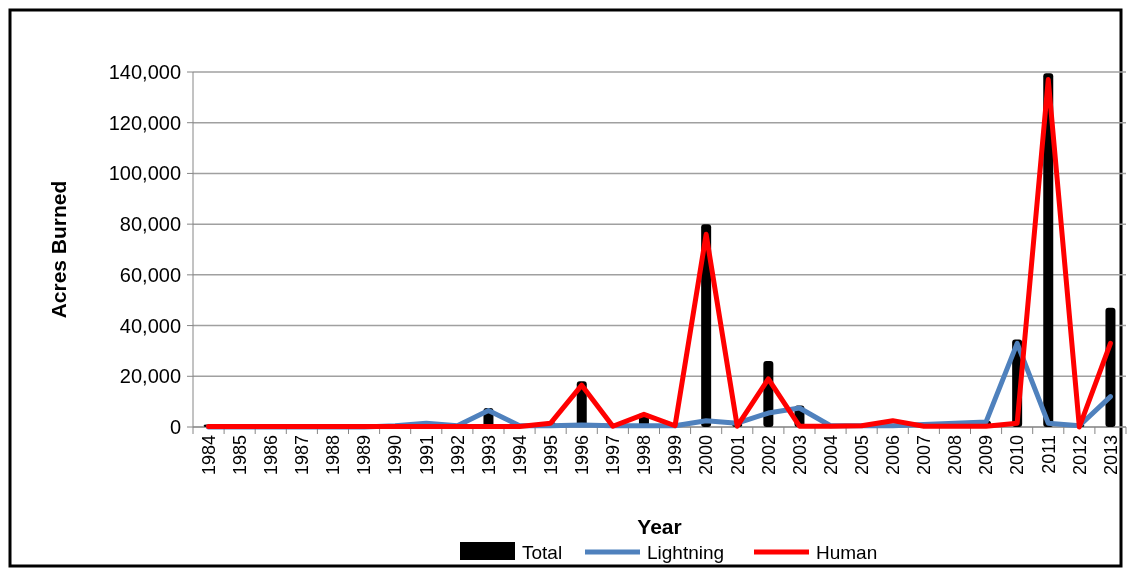  Describe the element at coordinates (150, 224) in the screenshot. I see `y-tick-label: 80,000` at that location.